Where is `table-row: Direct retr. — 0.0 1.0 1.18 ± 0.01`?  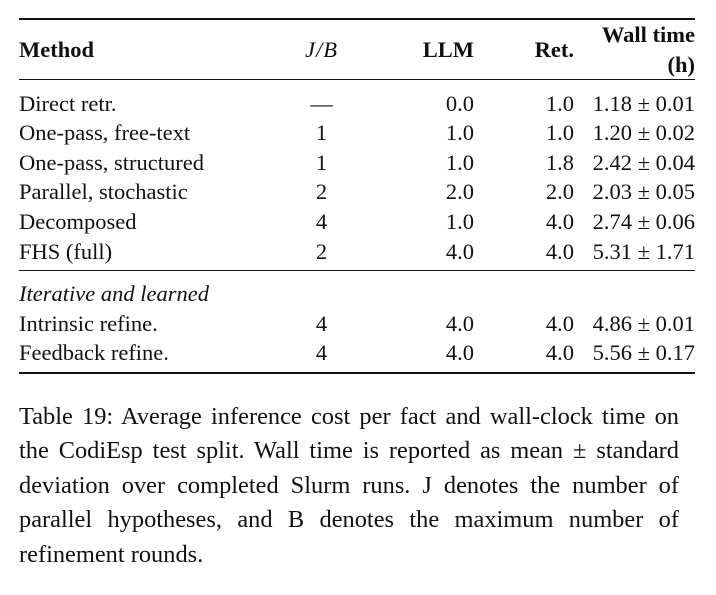 table-row: Direct retr. — 0.0 1.0 1.18 ± 0.01 is located at coordinates (357, 99).